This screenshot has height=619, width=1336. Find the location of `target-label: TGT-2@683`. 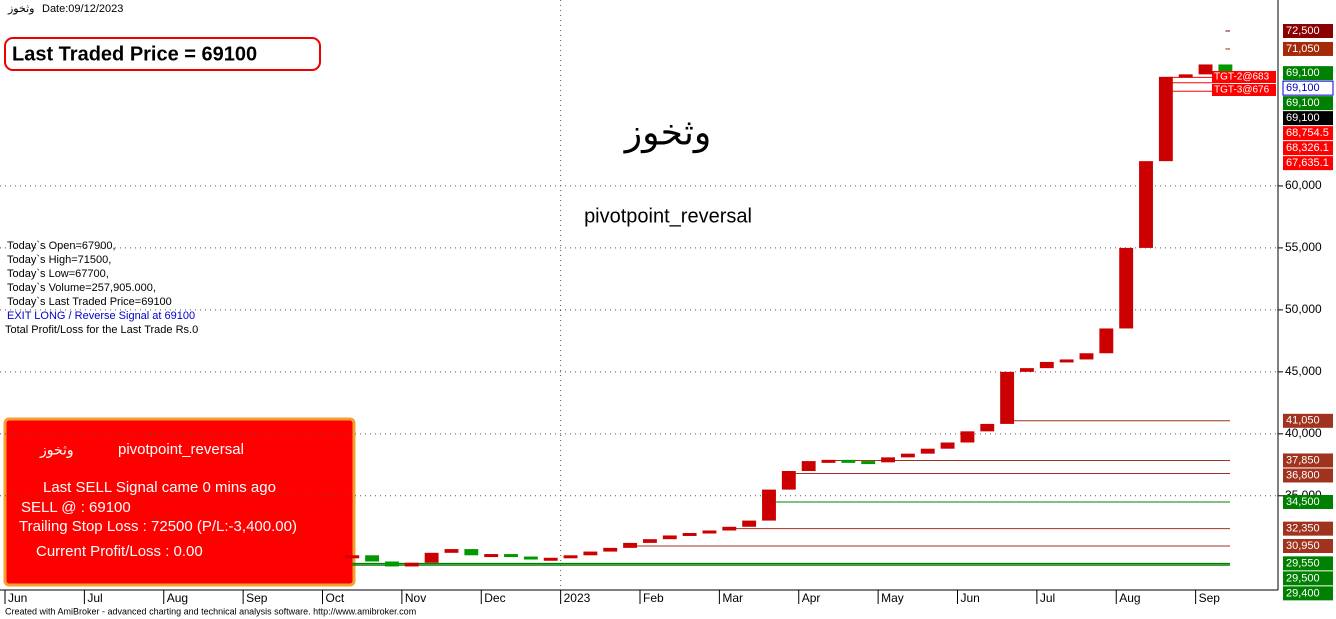

target-label: TGT-2@683 is located at coordinates (1242, 77).